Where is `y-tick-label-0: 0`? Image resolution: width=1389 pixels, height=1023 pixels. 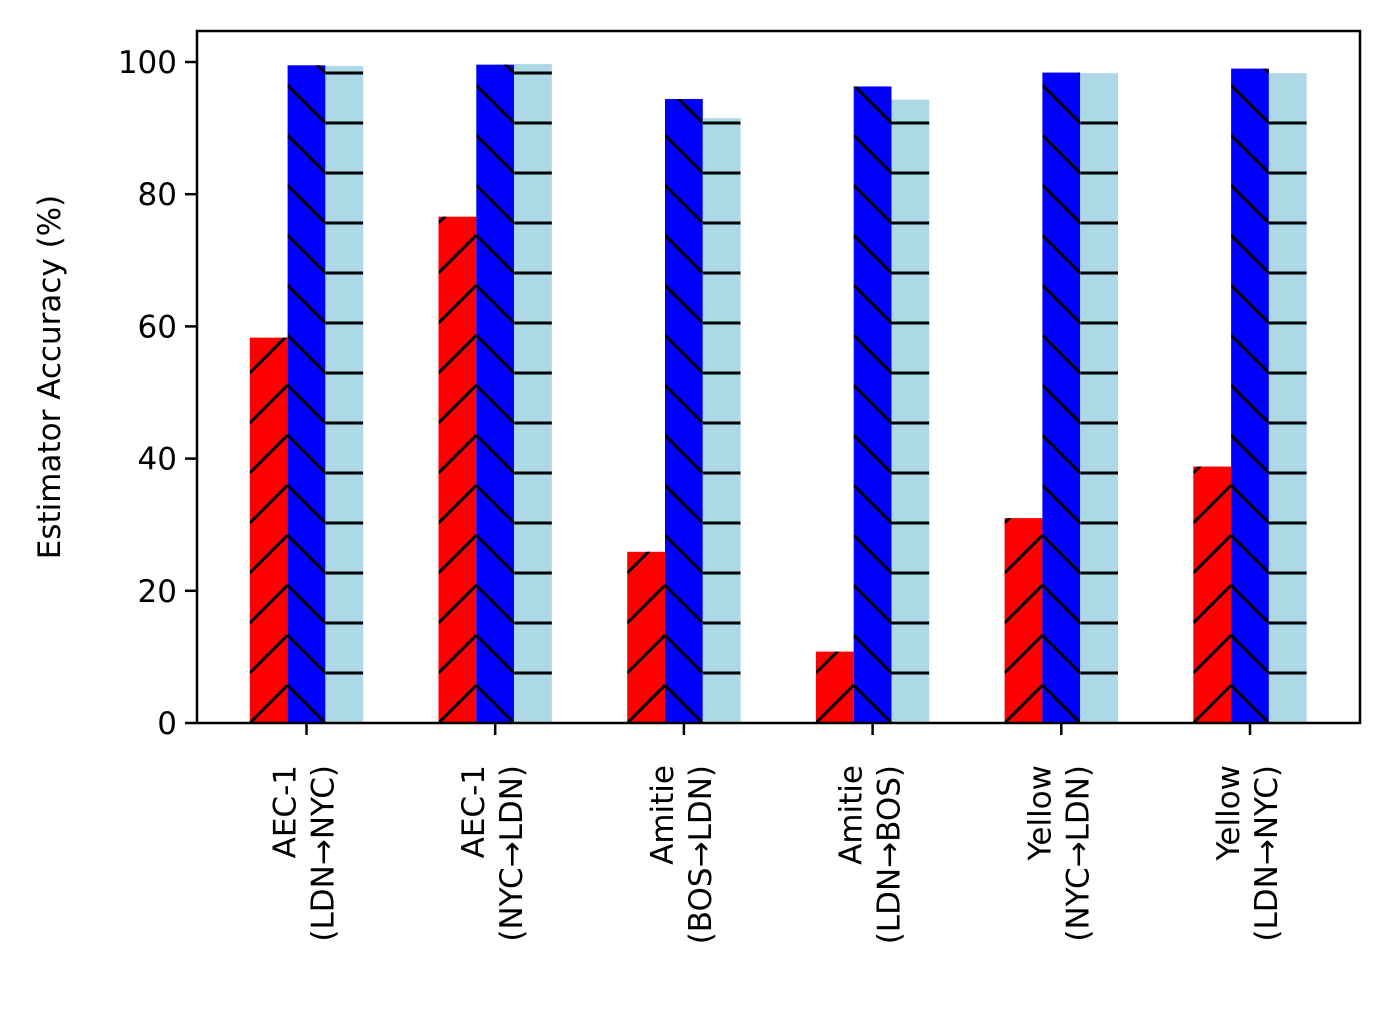
y-tick-label-0: 0 is located at coordinates (167, 724).